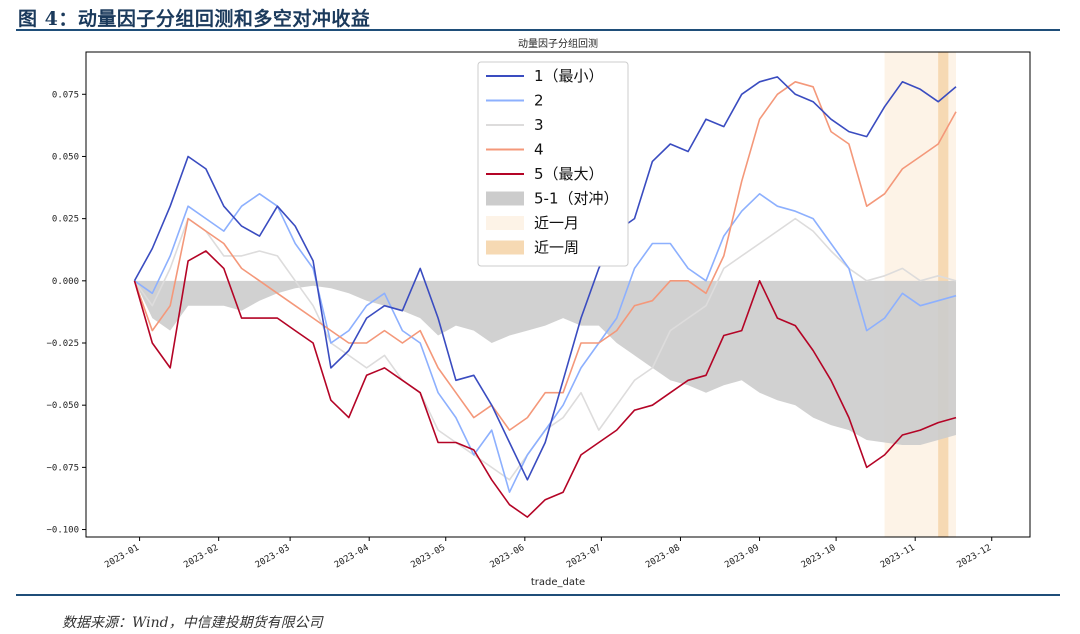 The height and width of the screenshot is (634, 1080). I want to click on legend-label: 近一周, so click(556, 248).